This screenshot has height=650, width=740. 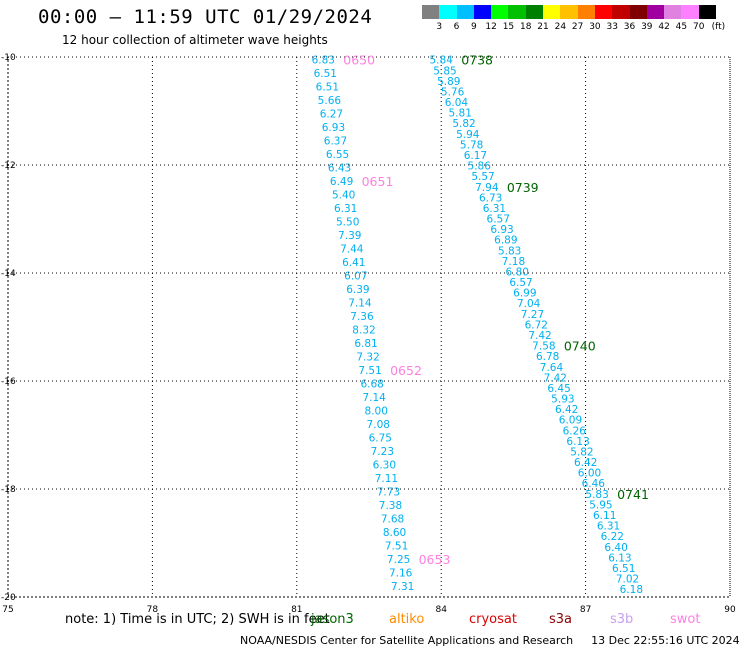 I want to click on pass-time-label: 0741, so click(x=633, y=494).